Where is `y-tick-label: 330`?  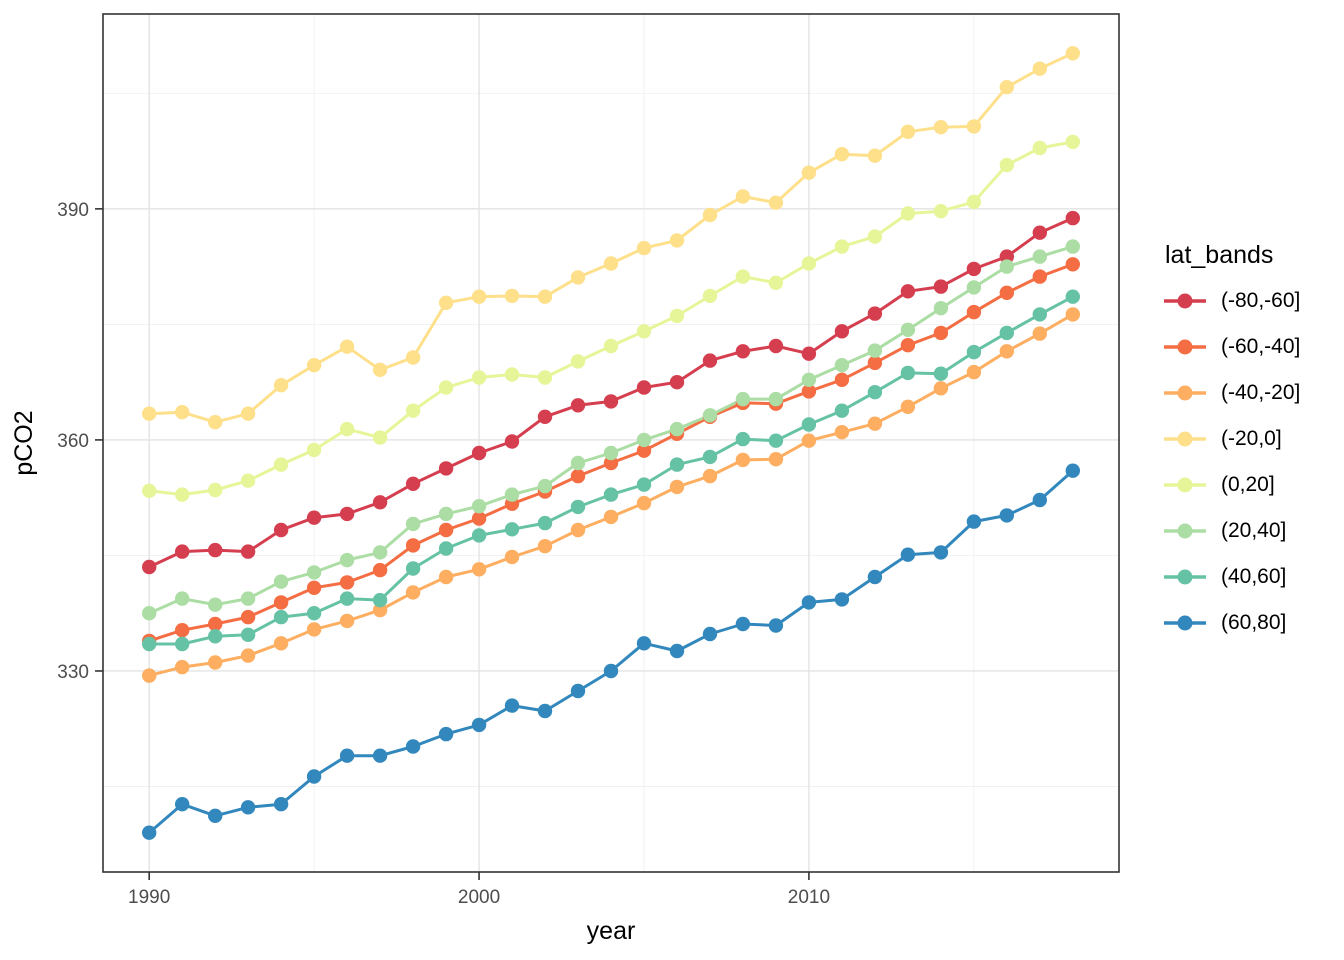 y-tick-label: 330 is located at coordinates (73, 672).